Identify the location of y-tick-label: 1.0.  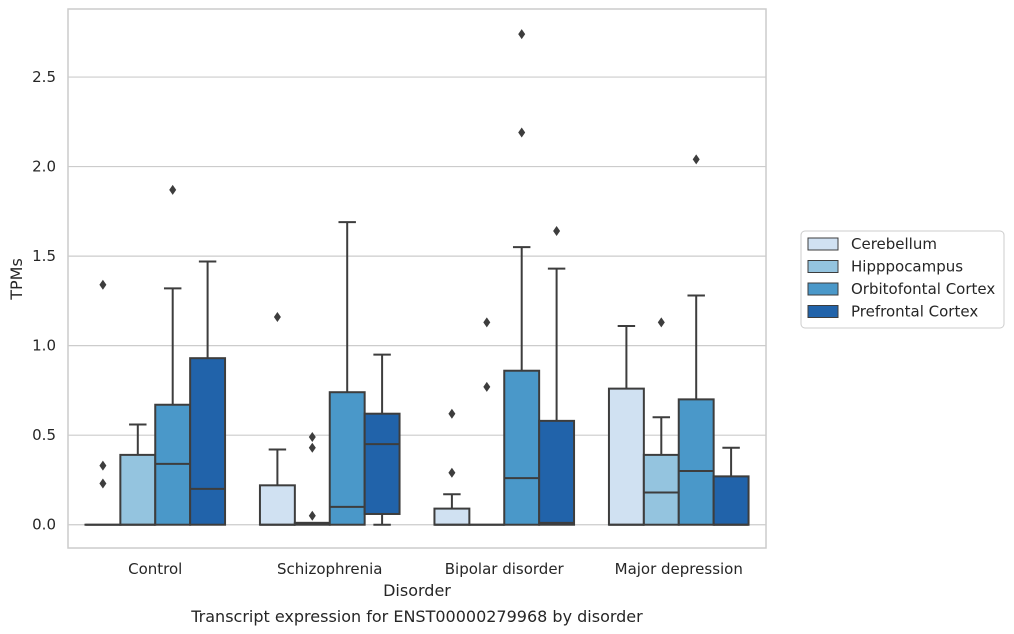
(44, 346).